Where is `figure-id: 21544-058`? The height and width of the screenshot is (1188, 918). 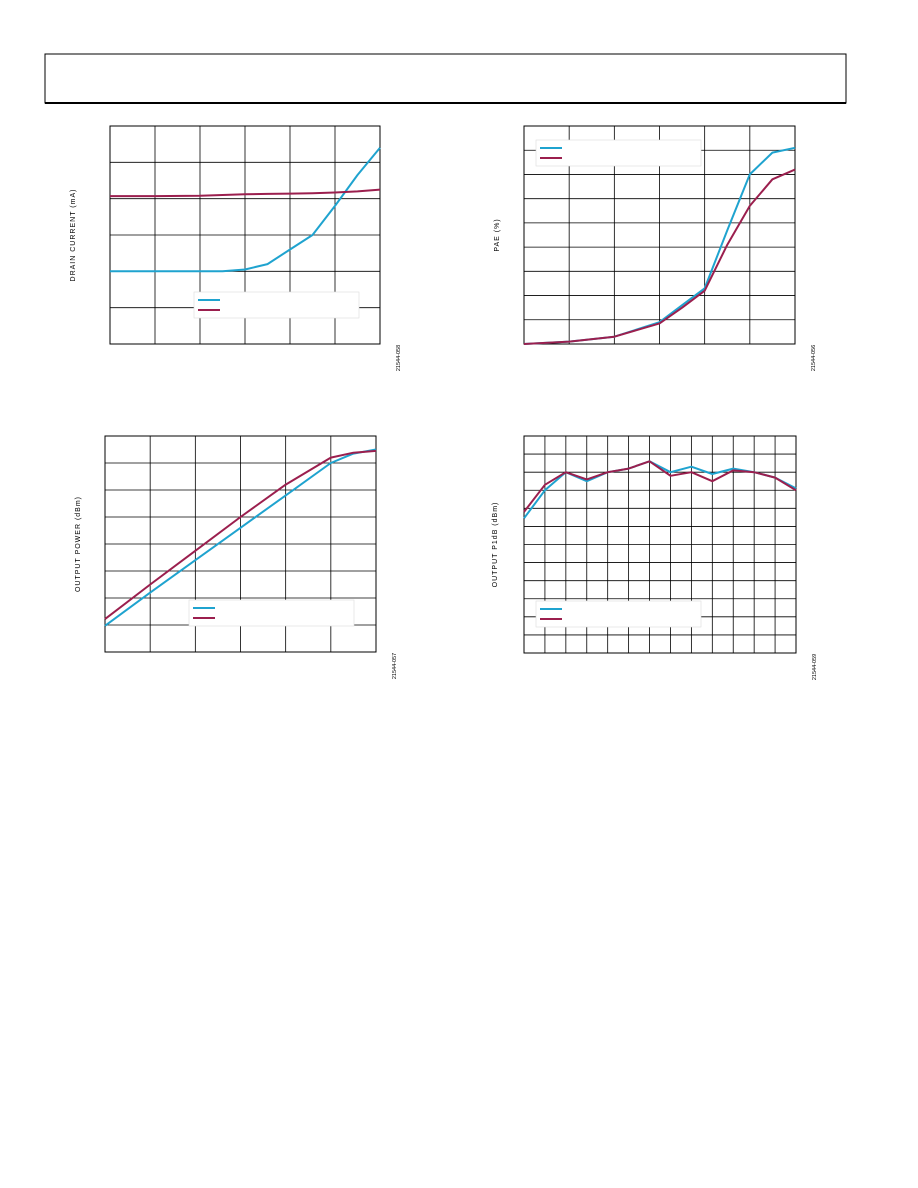 figure-id: 21544-058 is located at coordinates (399, 358).